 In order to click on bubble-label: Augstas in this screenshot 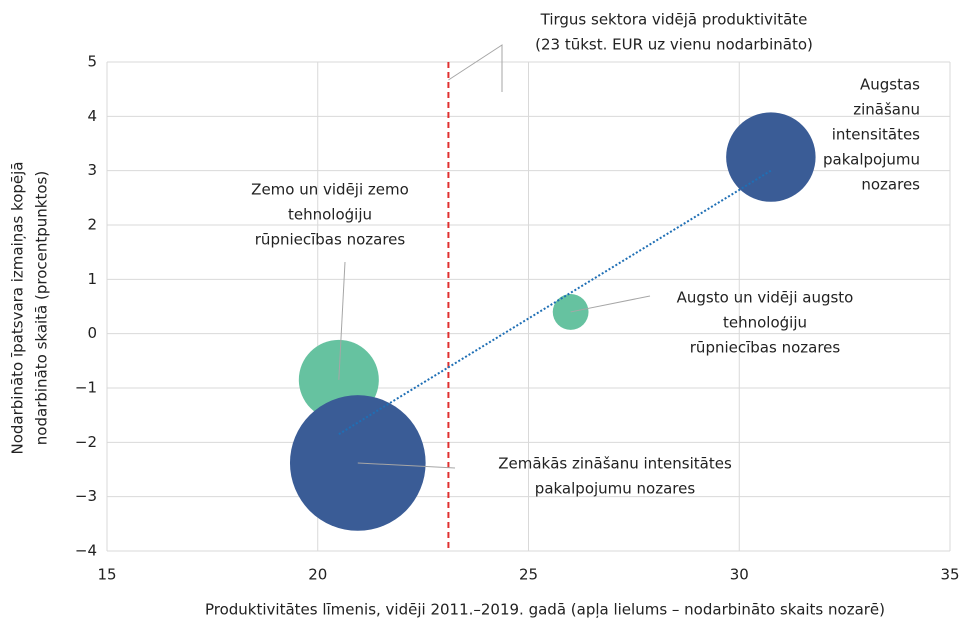, I will do `click(890, 85)`.